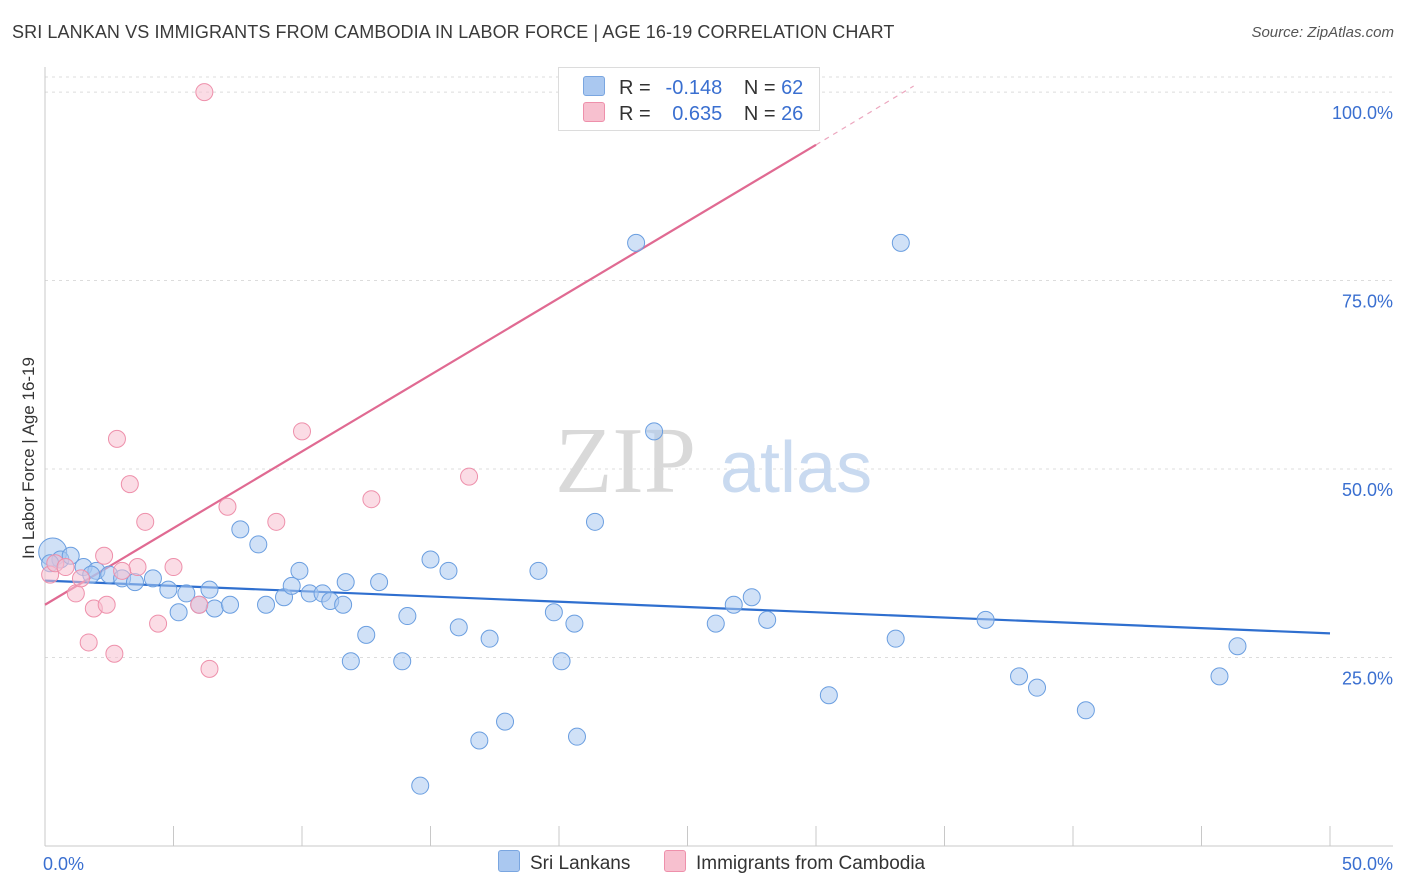  I want to click on bottom-legend-sri-lankans: Sri Lankans, so click(564, 862).